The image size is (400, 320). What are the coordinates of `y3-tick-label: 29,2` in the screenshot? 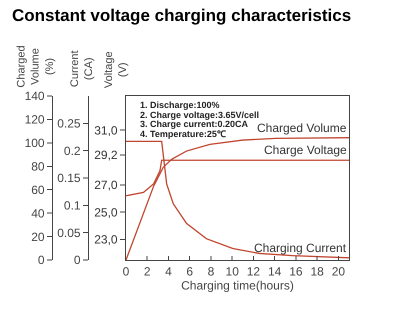 It's located at (106, 155).